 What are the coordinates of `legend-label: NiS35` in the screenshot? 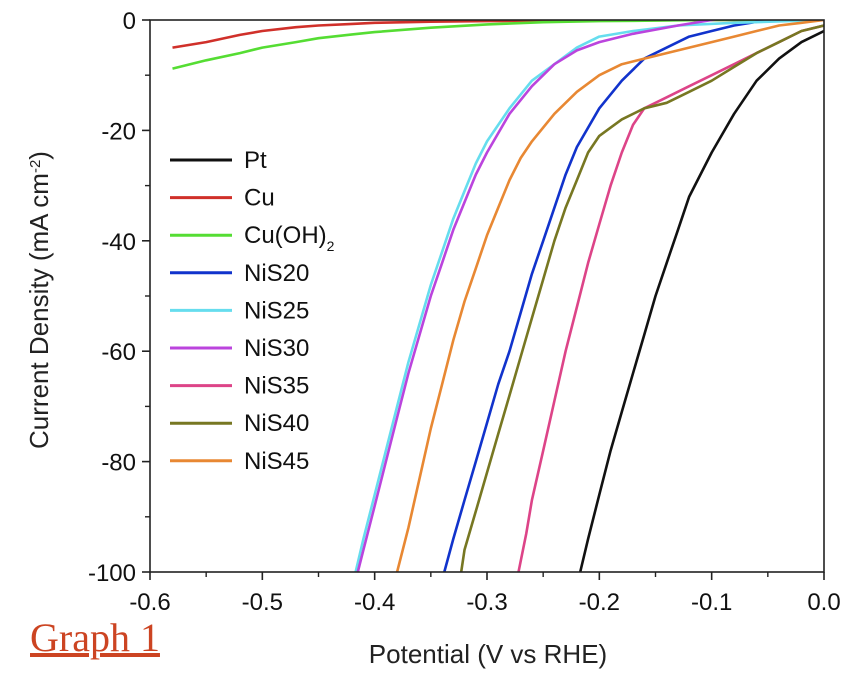 It's located at (276, 386).